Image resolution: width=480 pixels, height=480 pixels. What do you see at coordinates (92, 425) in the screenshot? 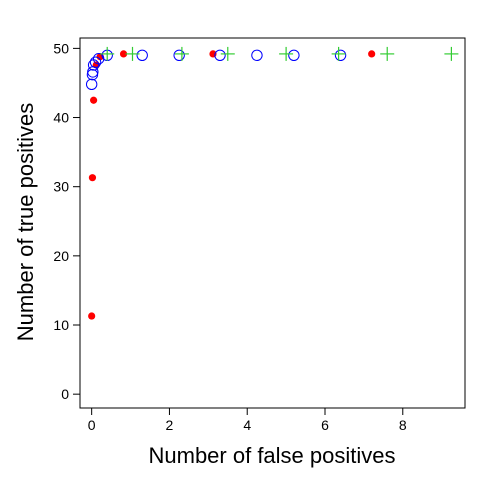
I see `x-tick-label: 0` at bounding box center [92, 425].